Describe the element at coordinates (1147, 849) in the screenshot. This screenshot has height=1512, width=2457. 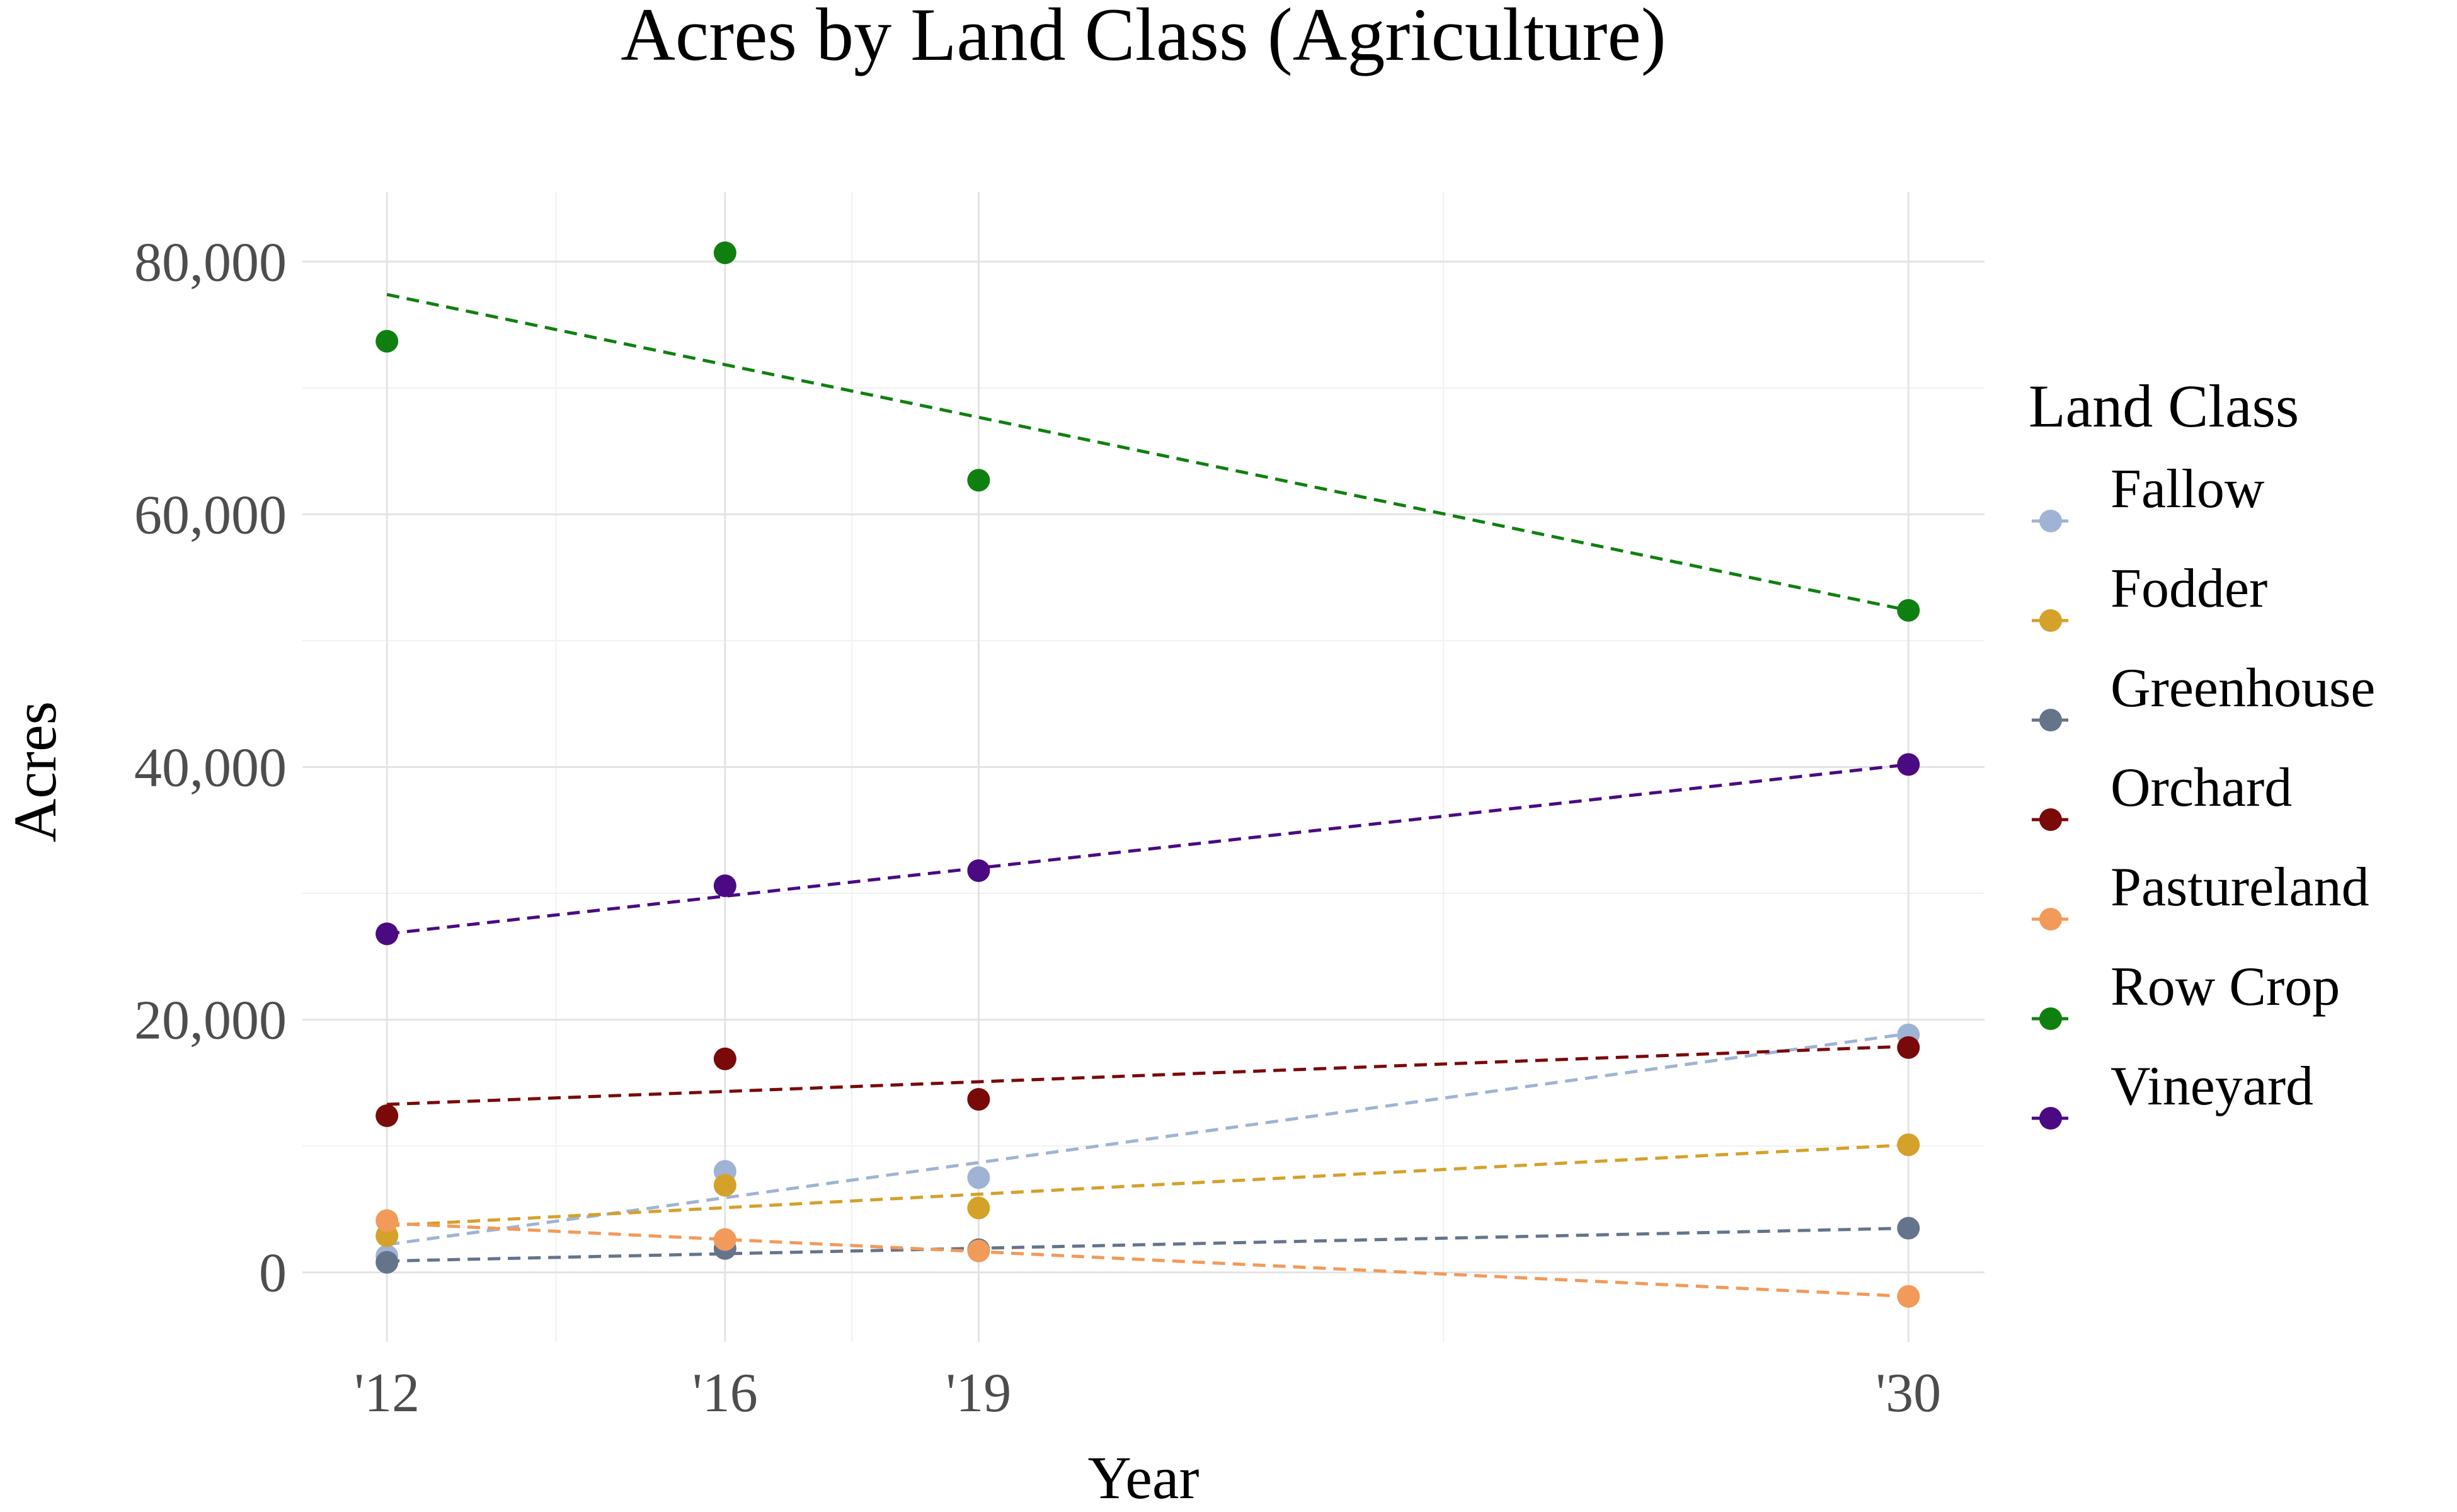
I see `trend-line-vineyard` at that location.